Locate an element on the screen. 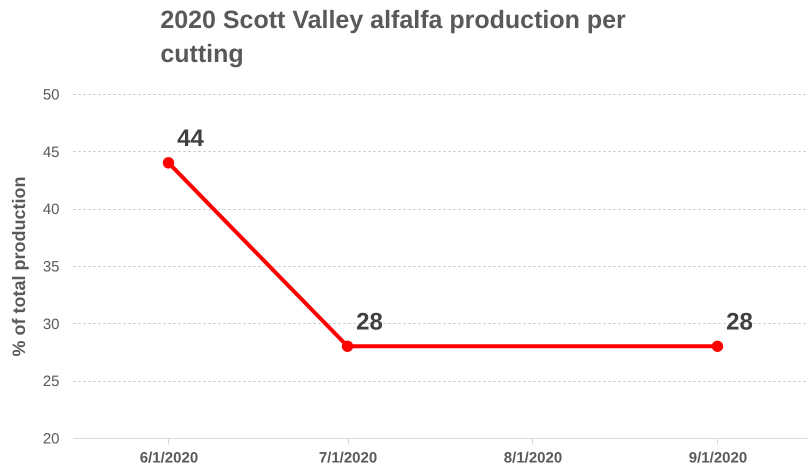 This screenshot has width=809, height=473. y-tick-label: 50 is located at coordinates (51, 95).